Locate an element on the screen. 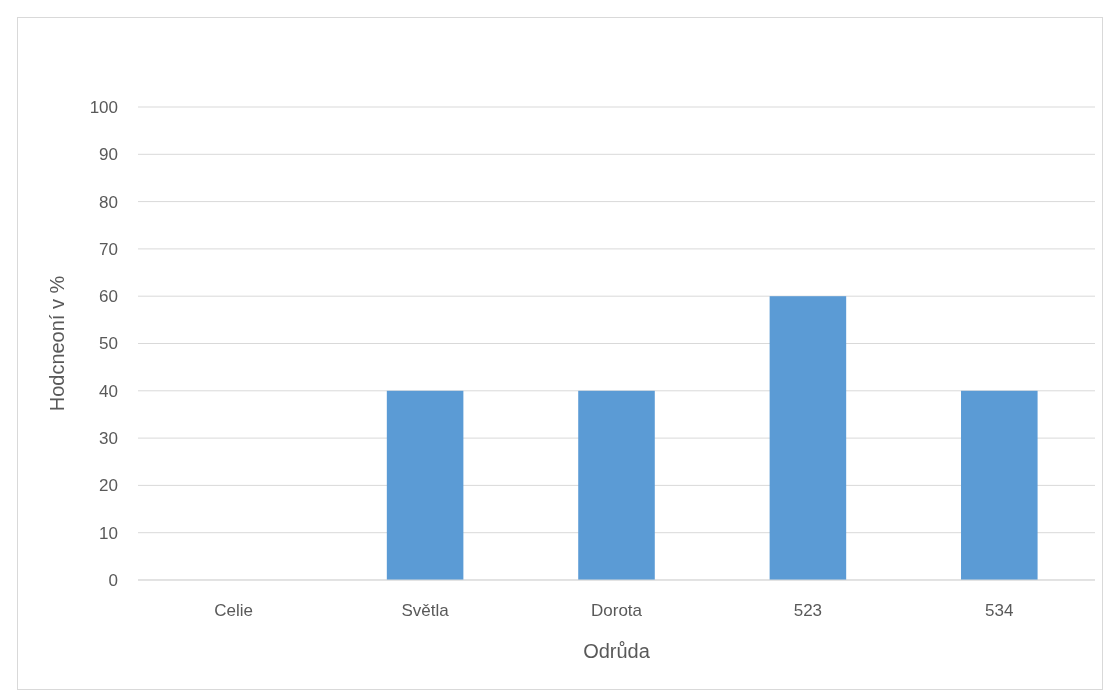 This screenshot has width=1104, height=691. y-tick-label: 90 is located at coordinates (108, 155).